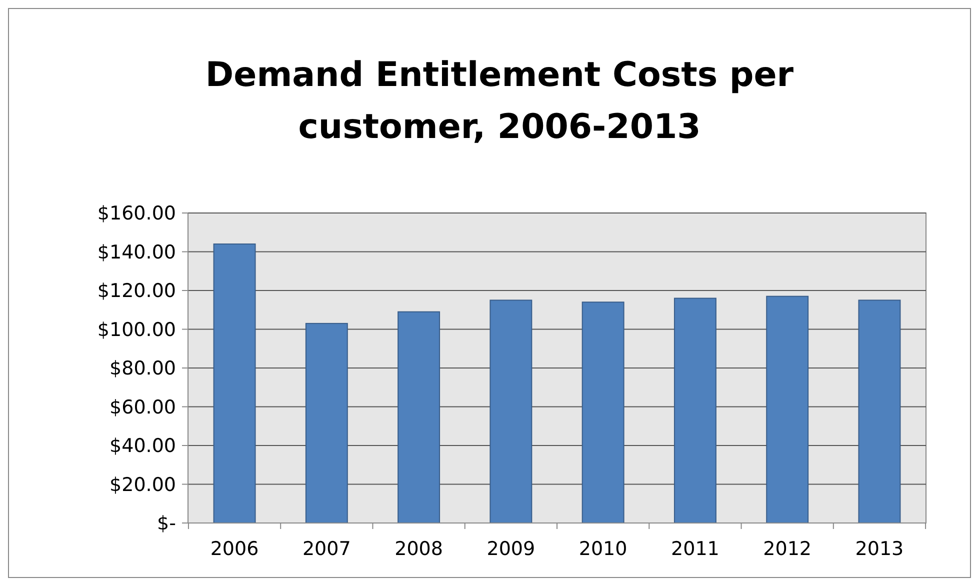 This screenshot has height=586, width=979. Describe the element at coordinates (603, 549) in the screenshot. I see `x-tick-label: 2010` at that location.